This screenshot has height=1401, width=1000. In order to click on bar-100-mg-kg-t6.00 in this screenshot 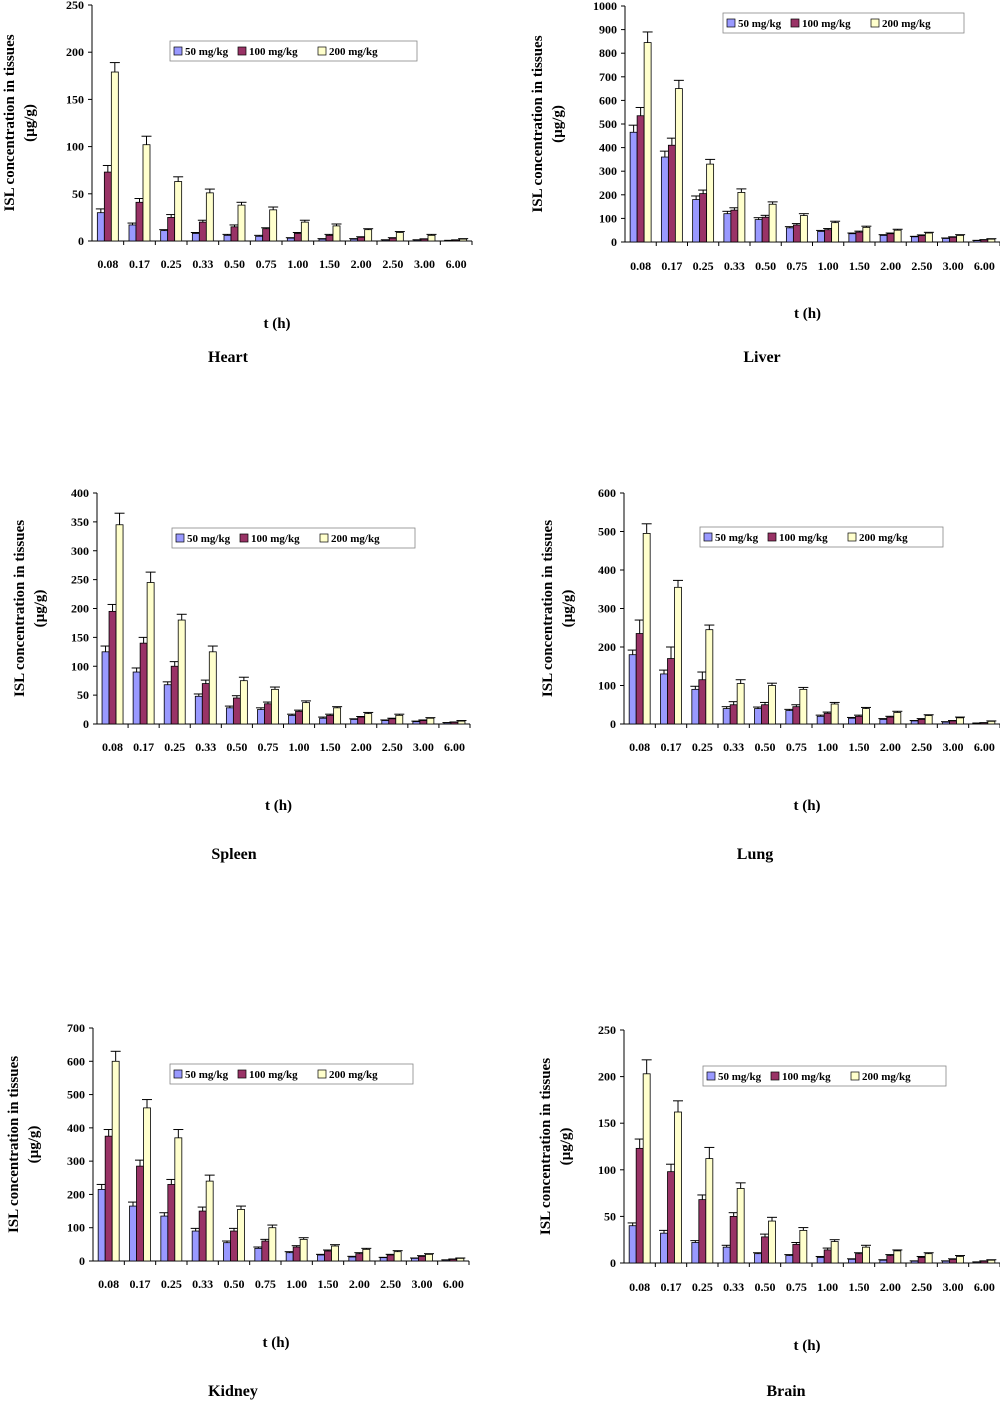, I will do `click(984, 1262)`.